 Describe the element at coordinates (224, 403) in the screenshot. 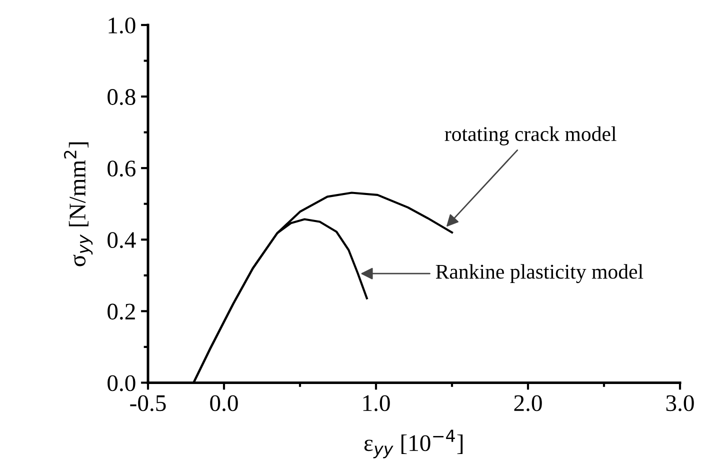

I see `x-tick-label: 0.0` at that location.